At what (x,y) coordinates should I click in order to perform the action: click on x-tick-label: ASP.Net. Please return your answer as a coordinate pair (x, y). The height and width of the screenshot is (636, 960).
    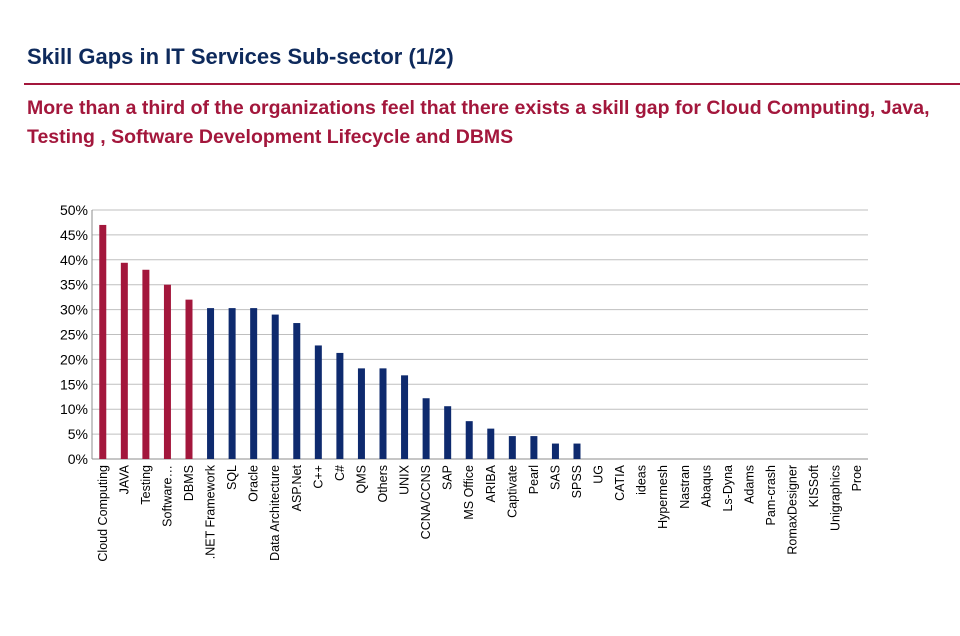
    Looking at the image, I should click on (297, 487).